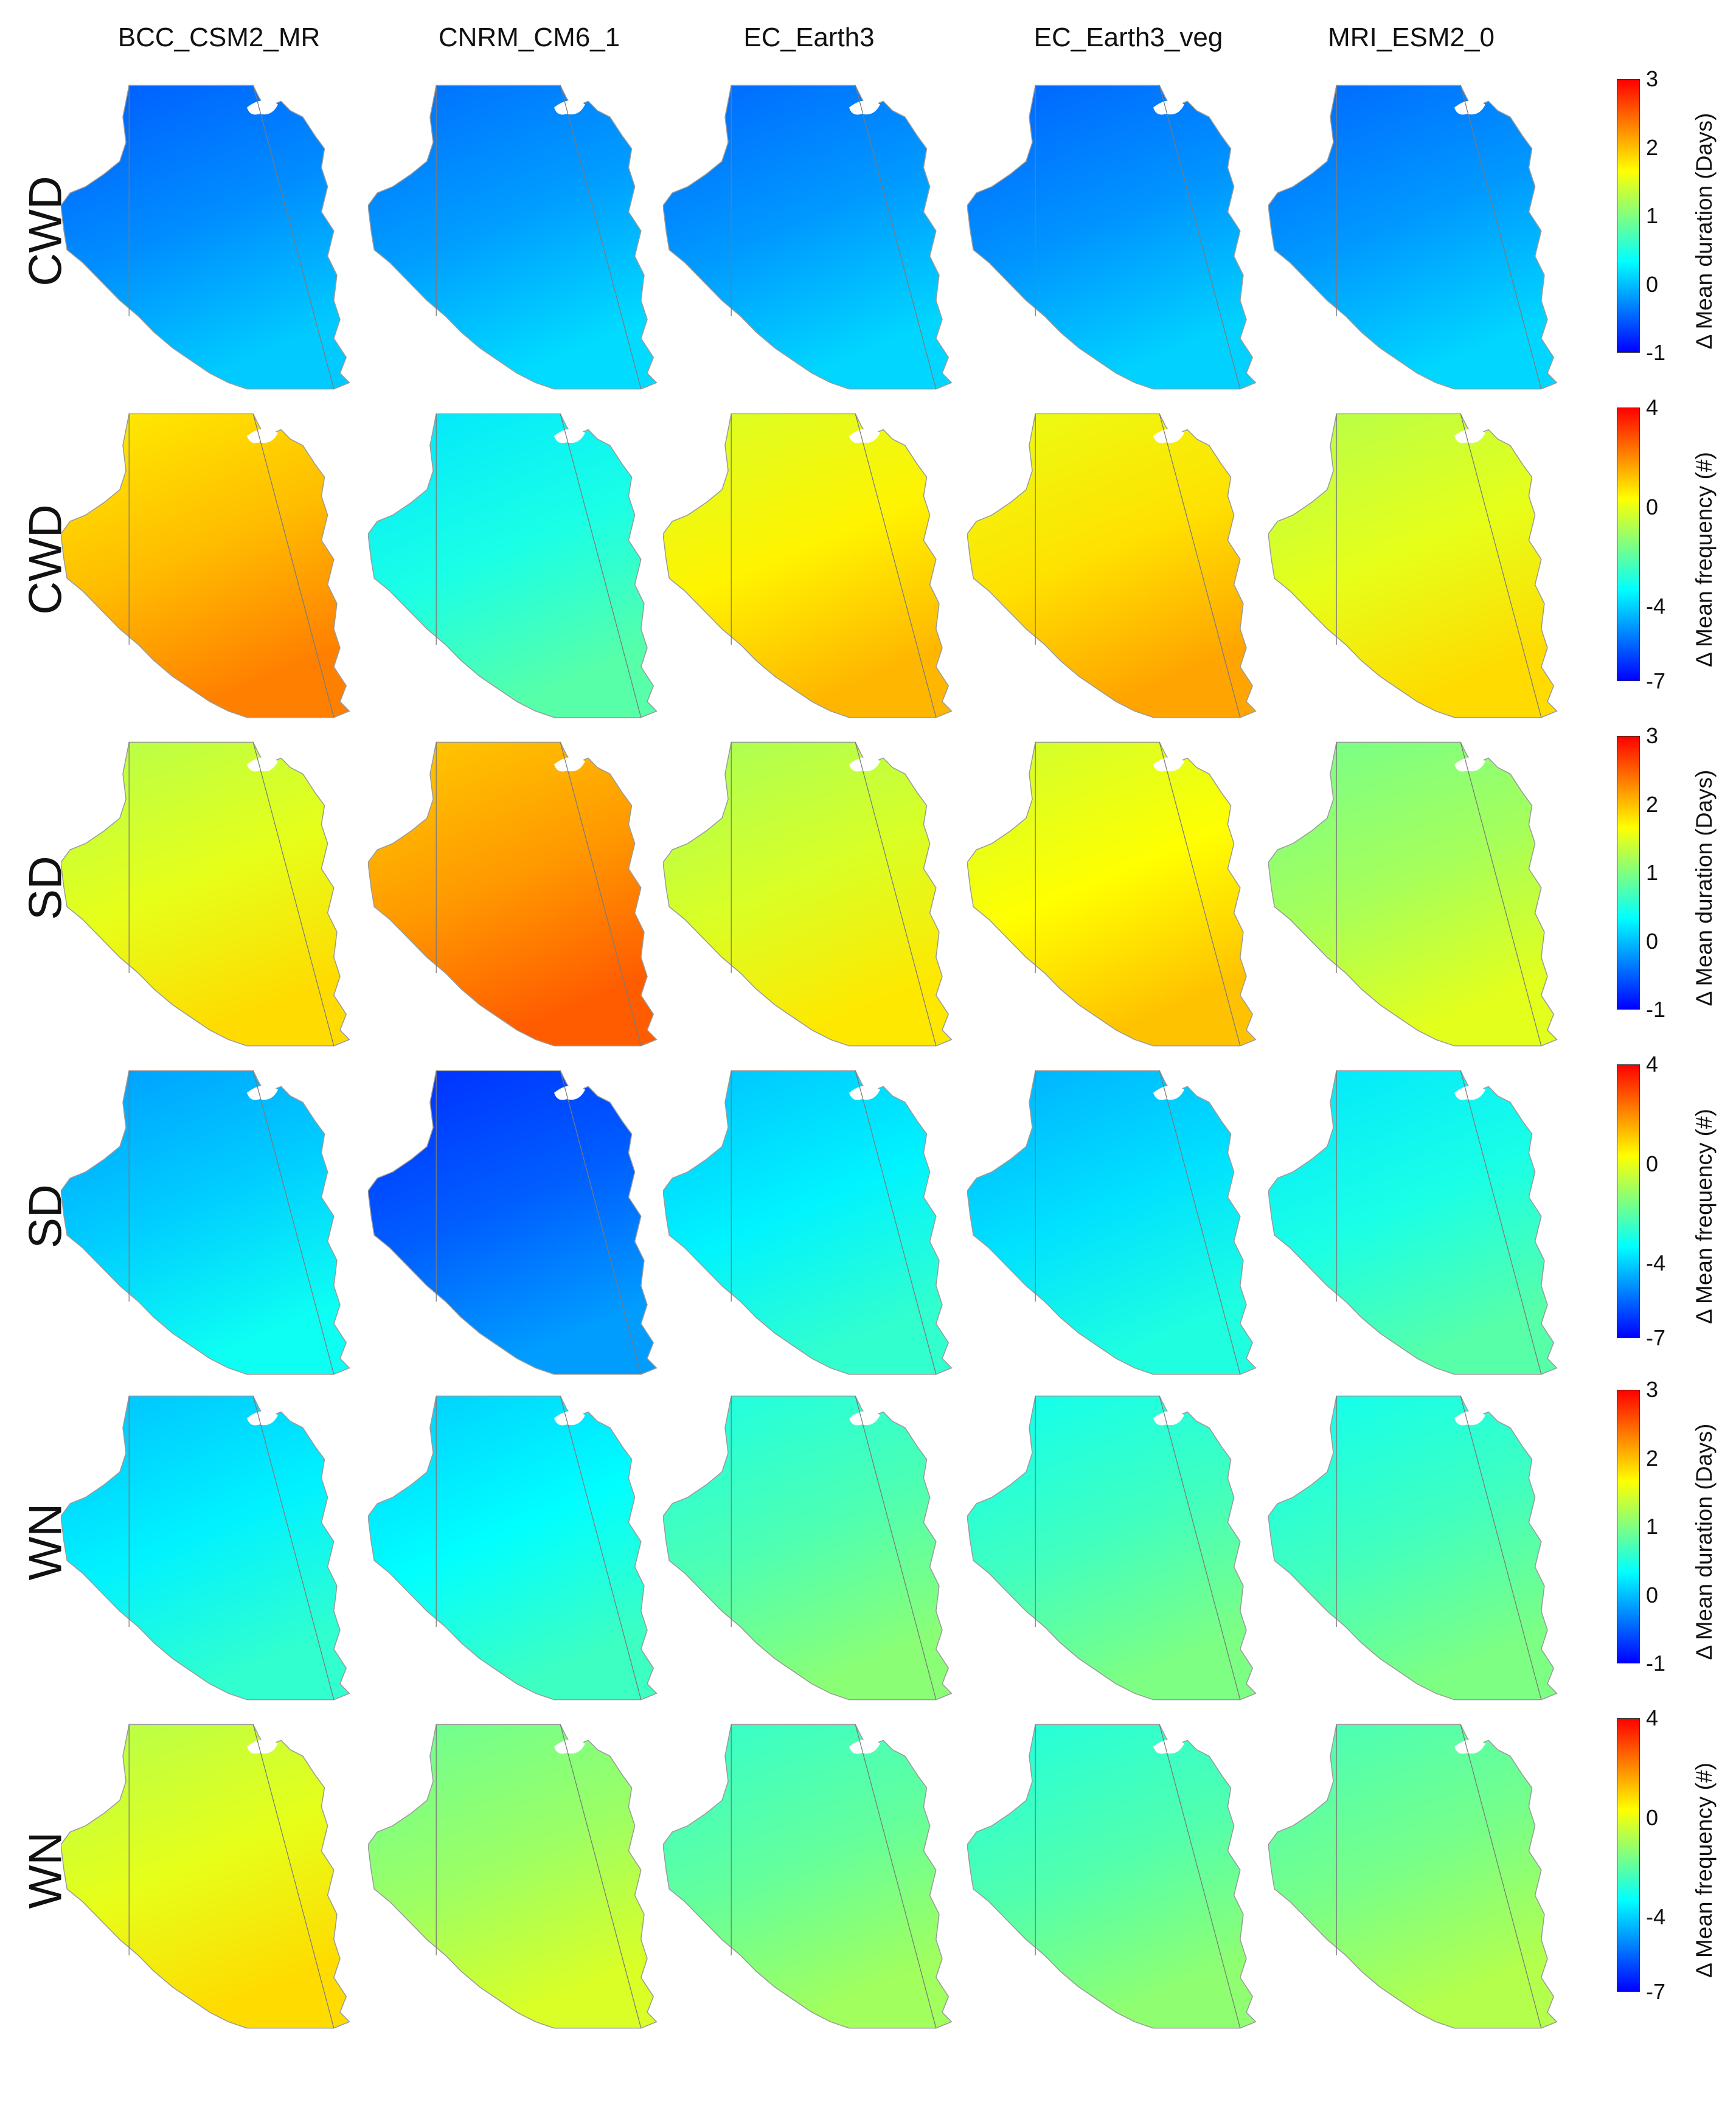  Describe the element at coordinates (1656, 1338) in the screenshot. I see `colorbar-tick-label: -7` at that location.